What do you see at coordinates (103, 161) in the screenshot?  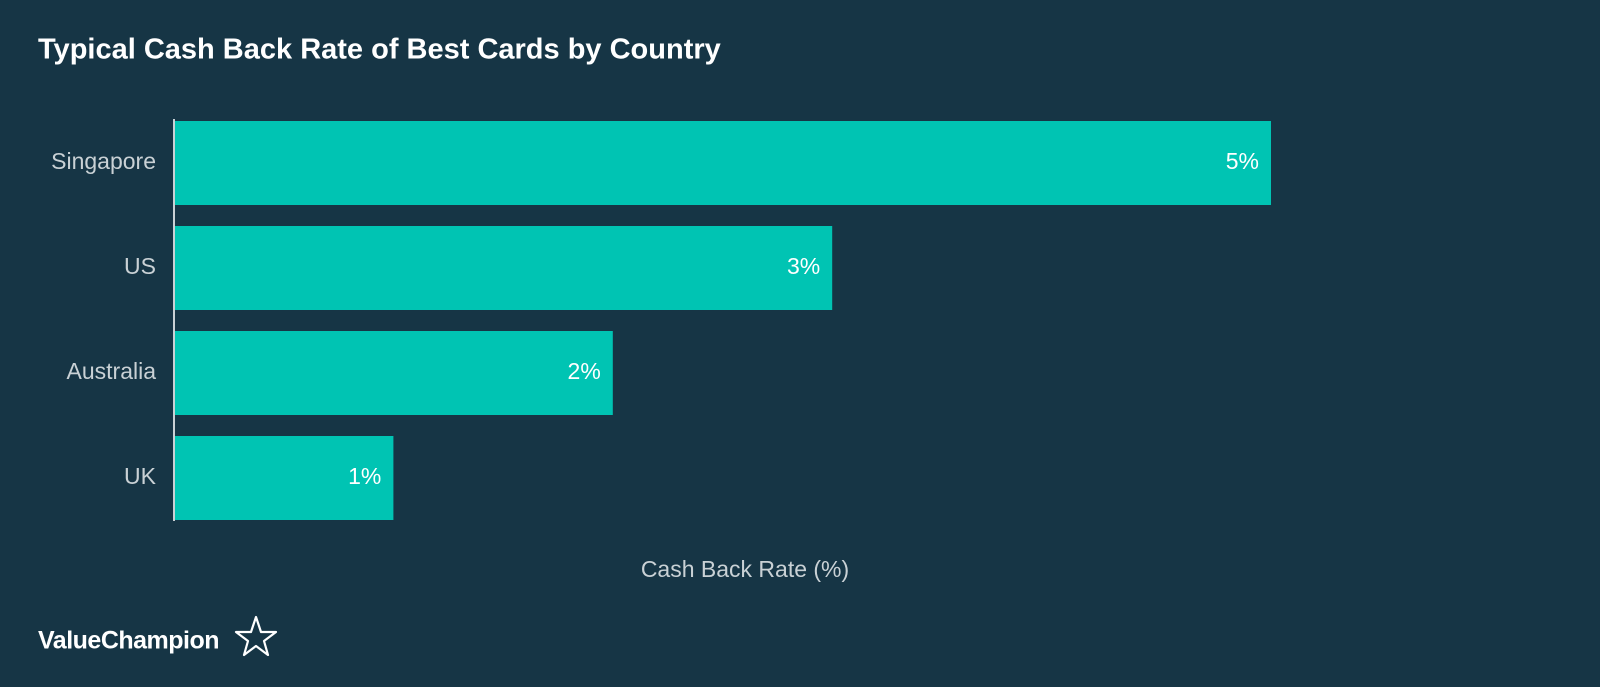 I see `category-label: Singapore` at bounding box center [103, 161].